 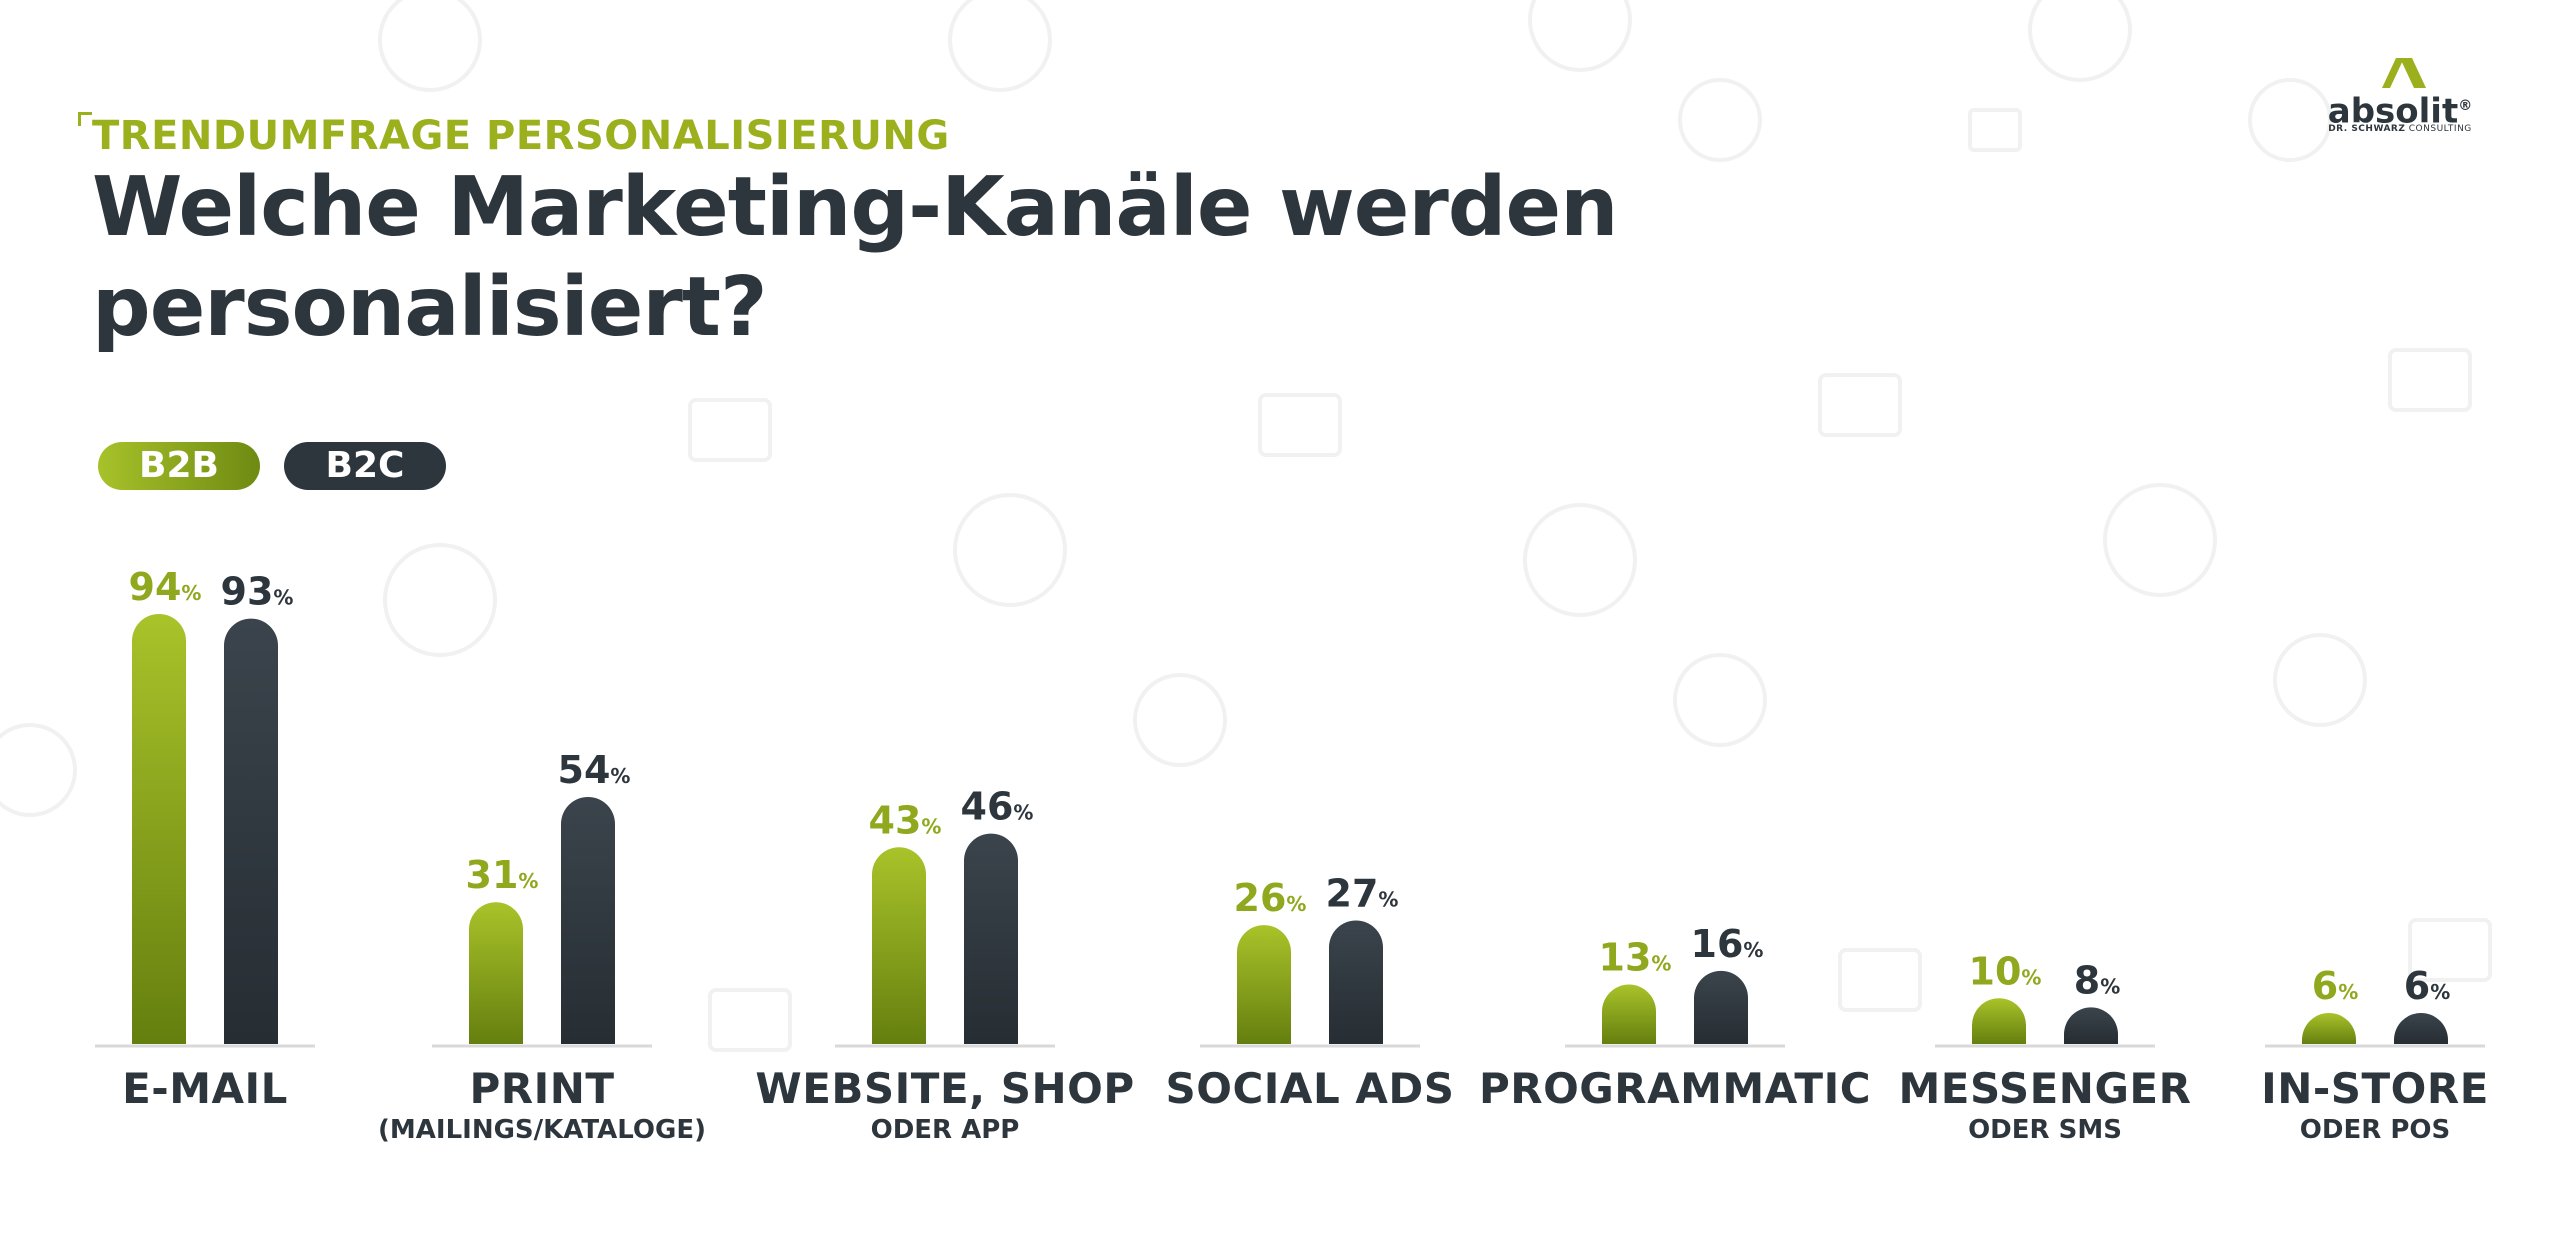 What do you see at coordinates (2404, 73) in the screenshot?
I see `logo-mountain-icon` at bounding box center [2404, 73].